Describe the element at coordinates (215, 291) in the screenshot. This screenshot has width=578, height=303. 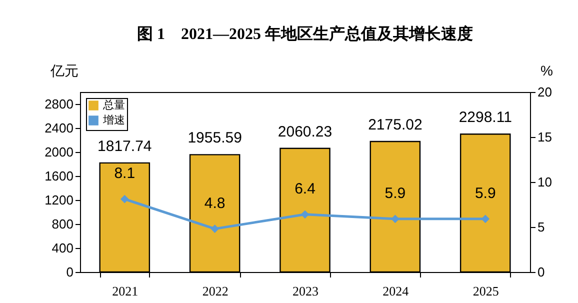
I see `x-tick-label: 2022` at that location.